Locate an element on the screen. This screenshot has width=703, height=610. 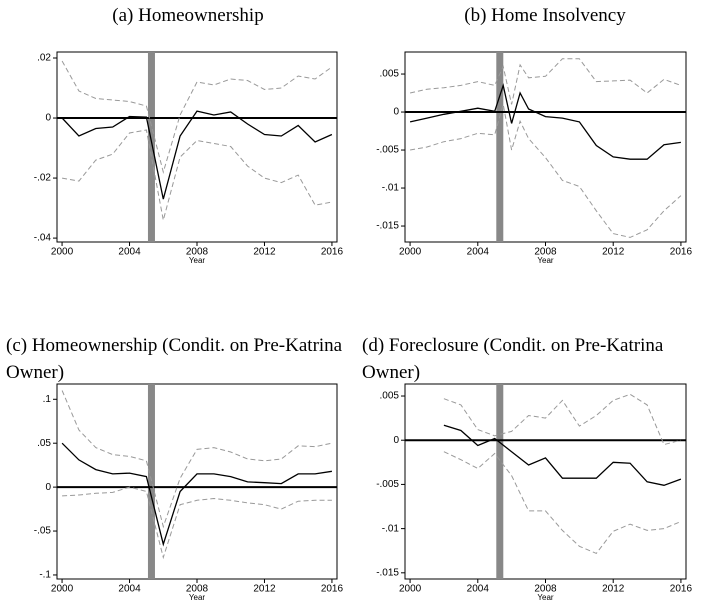
y-tick-label: -.1 is located at coordinates (45, 575).